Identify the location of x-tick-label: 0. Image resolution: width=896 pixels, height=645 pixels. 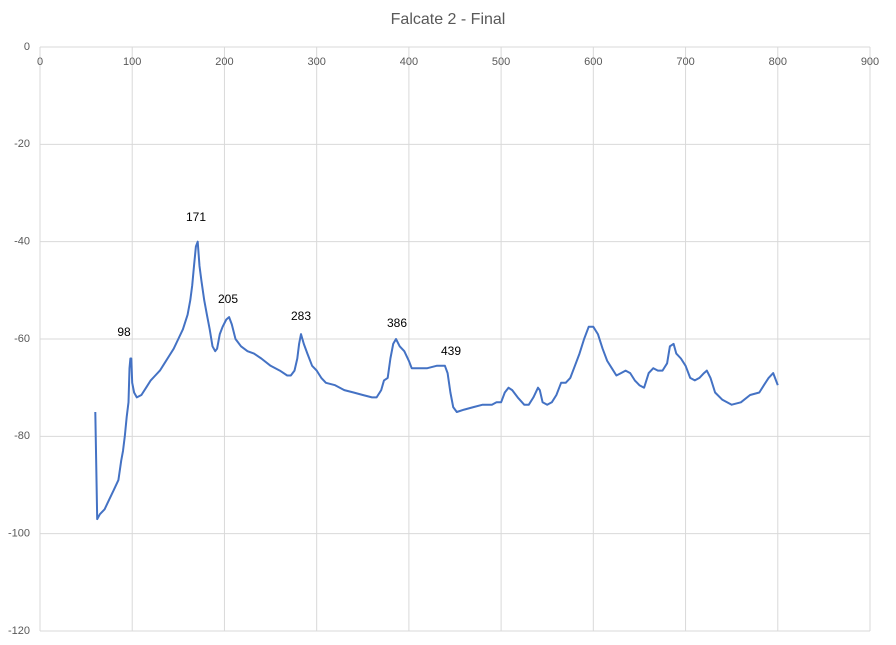
(40, 62).